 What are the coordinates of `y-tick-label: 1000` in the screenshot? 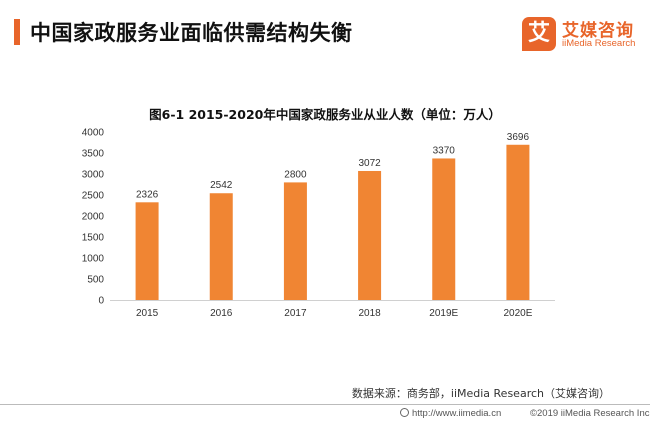 It's located at (93, 259).